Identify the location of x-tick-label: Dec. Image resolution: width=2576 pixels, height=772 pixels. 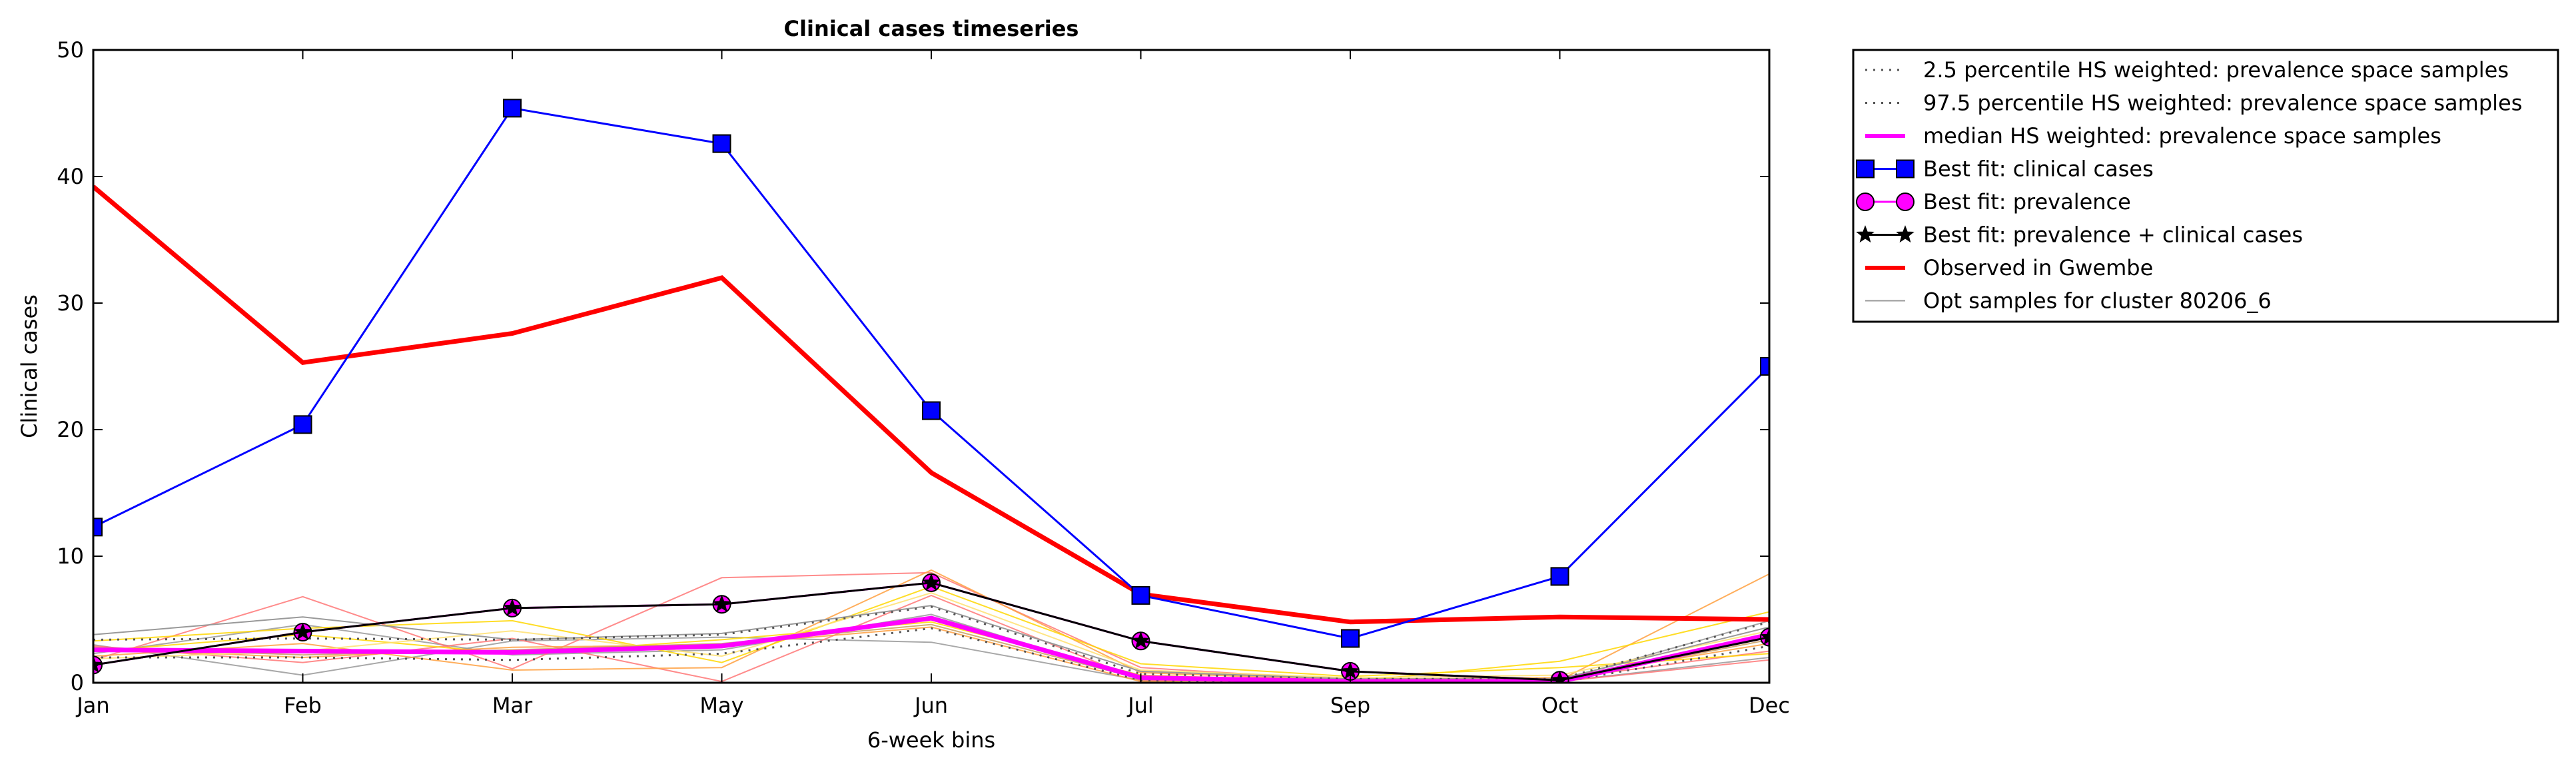
(1770, 705).